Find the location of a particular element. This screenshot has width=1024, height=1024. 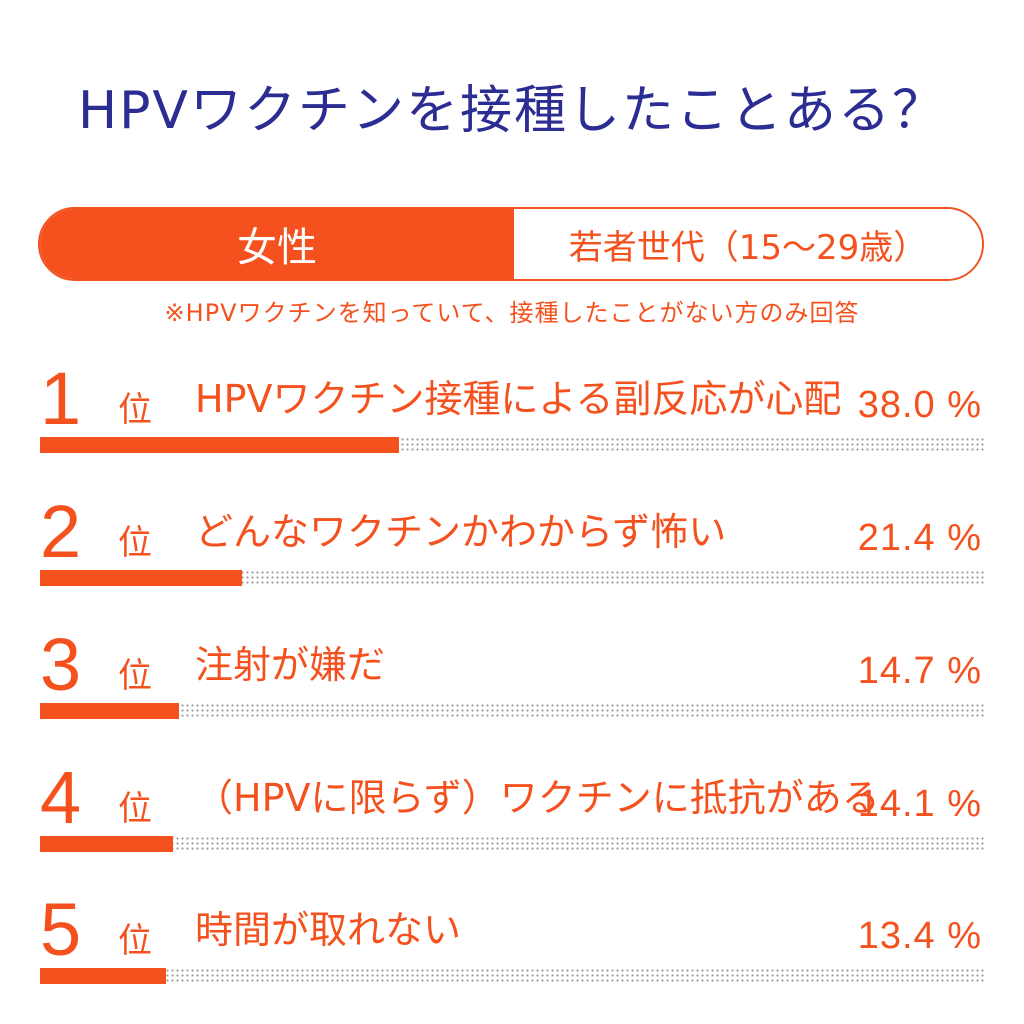

rank-label: 注射が嫌だ is located at coordinates (290, 665).